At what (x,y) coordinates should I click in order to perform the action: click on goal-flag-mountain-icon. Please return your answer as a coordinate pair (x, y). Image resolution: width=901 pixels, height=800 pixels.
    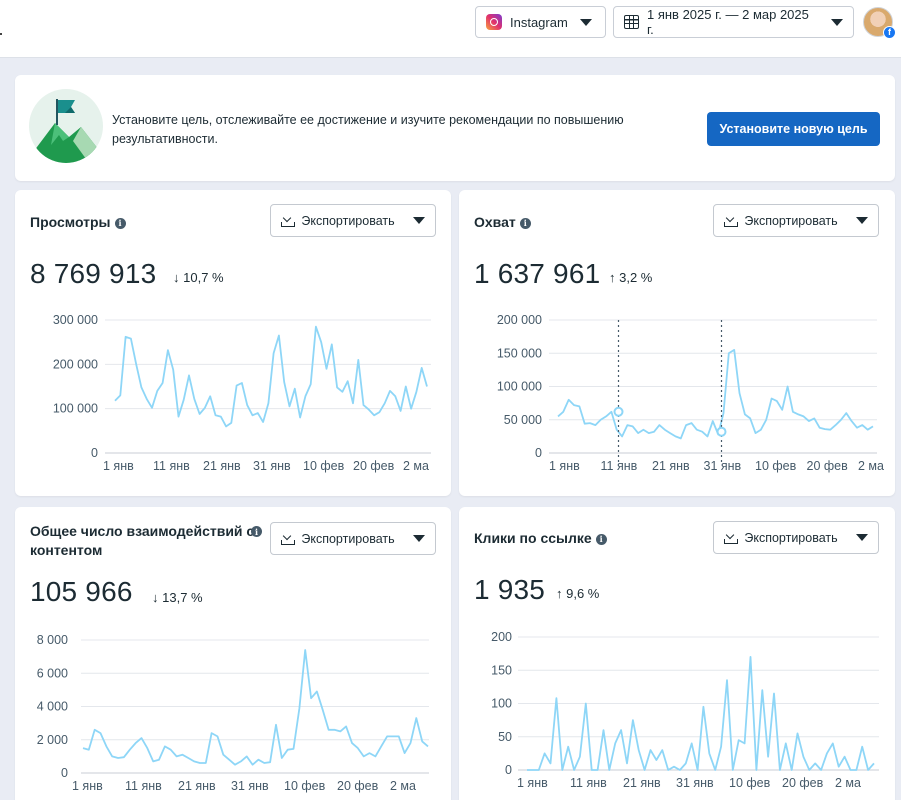
    Looking at the image, I should click on (66, 126).